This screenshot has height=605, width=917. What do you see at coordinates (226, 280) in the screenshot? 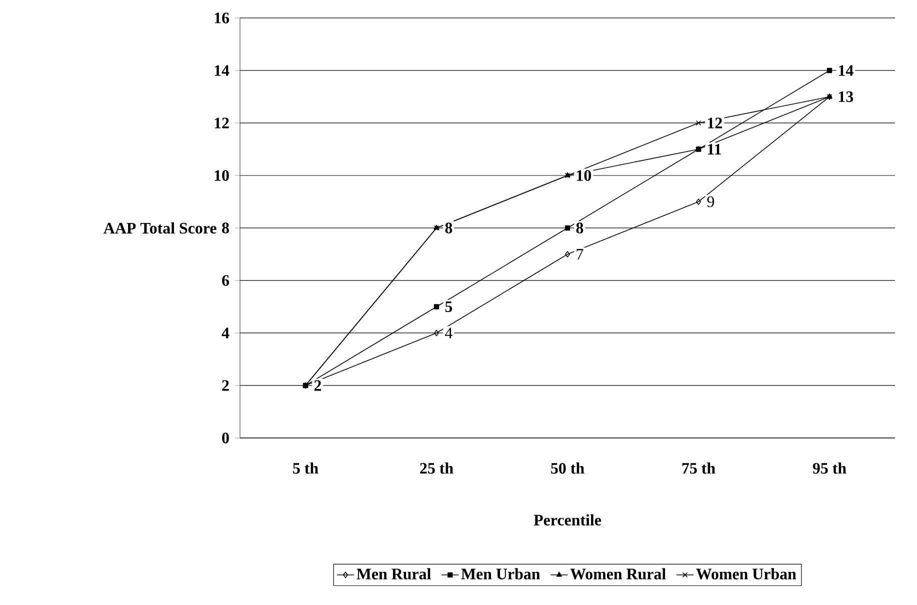
I see `y-tick-label: 6` at bounding box center [226, 280].